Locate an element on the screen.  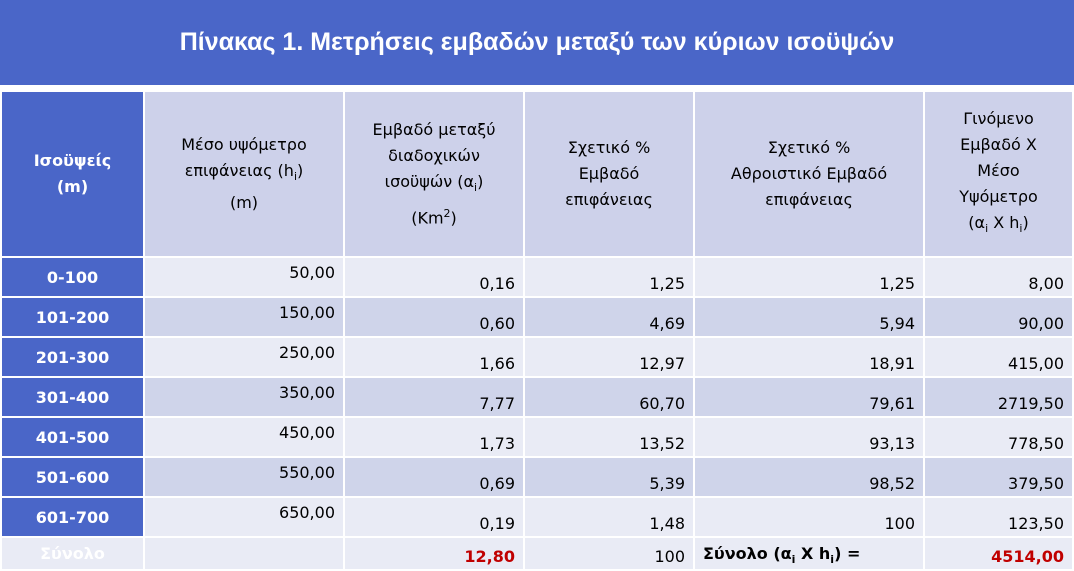
total-product: 4514,00 is located at coordinates (998, 553).